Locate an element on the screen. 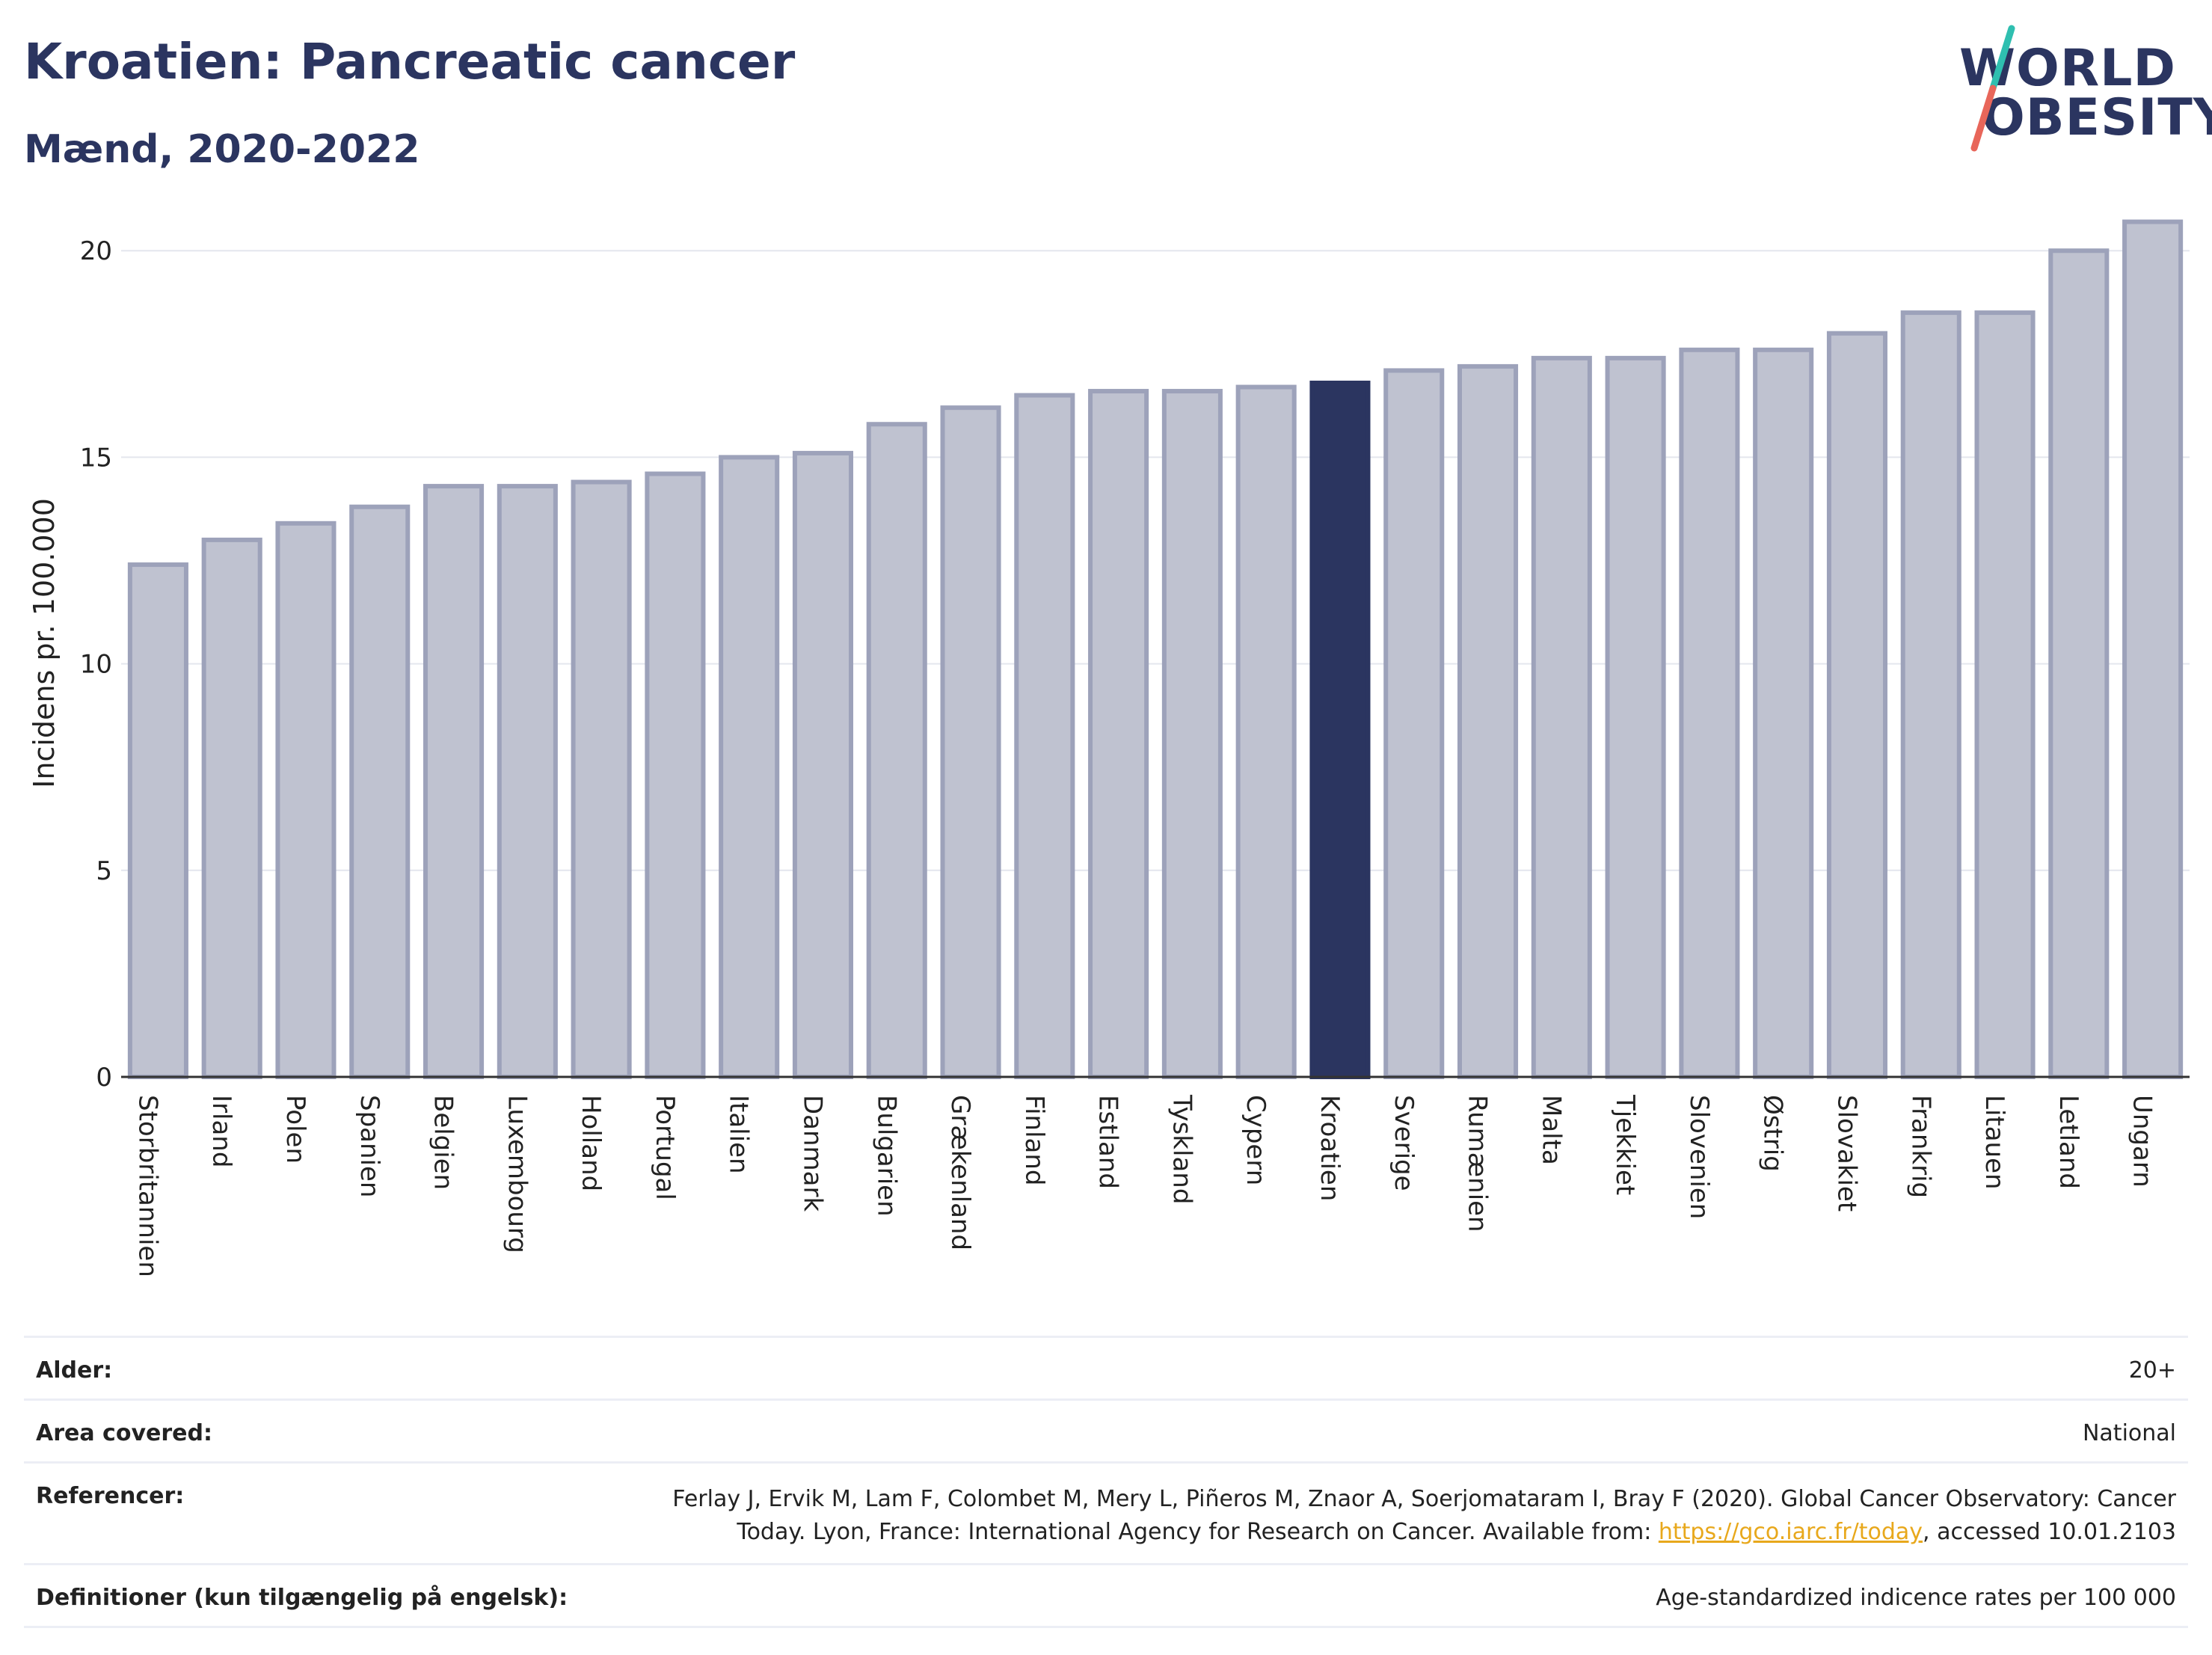 Image resolution: width=2212 pixels, height=1655 pixels. age-value: 20+ is located at coordinates (2152, 1370).